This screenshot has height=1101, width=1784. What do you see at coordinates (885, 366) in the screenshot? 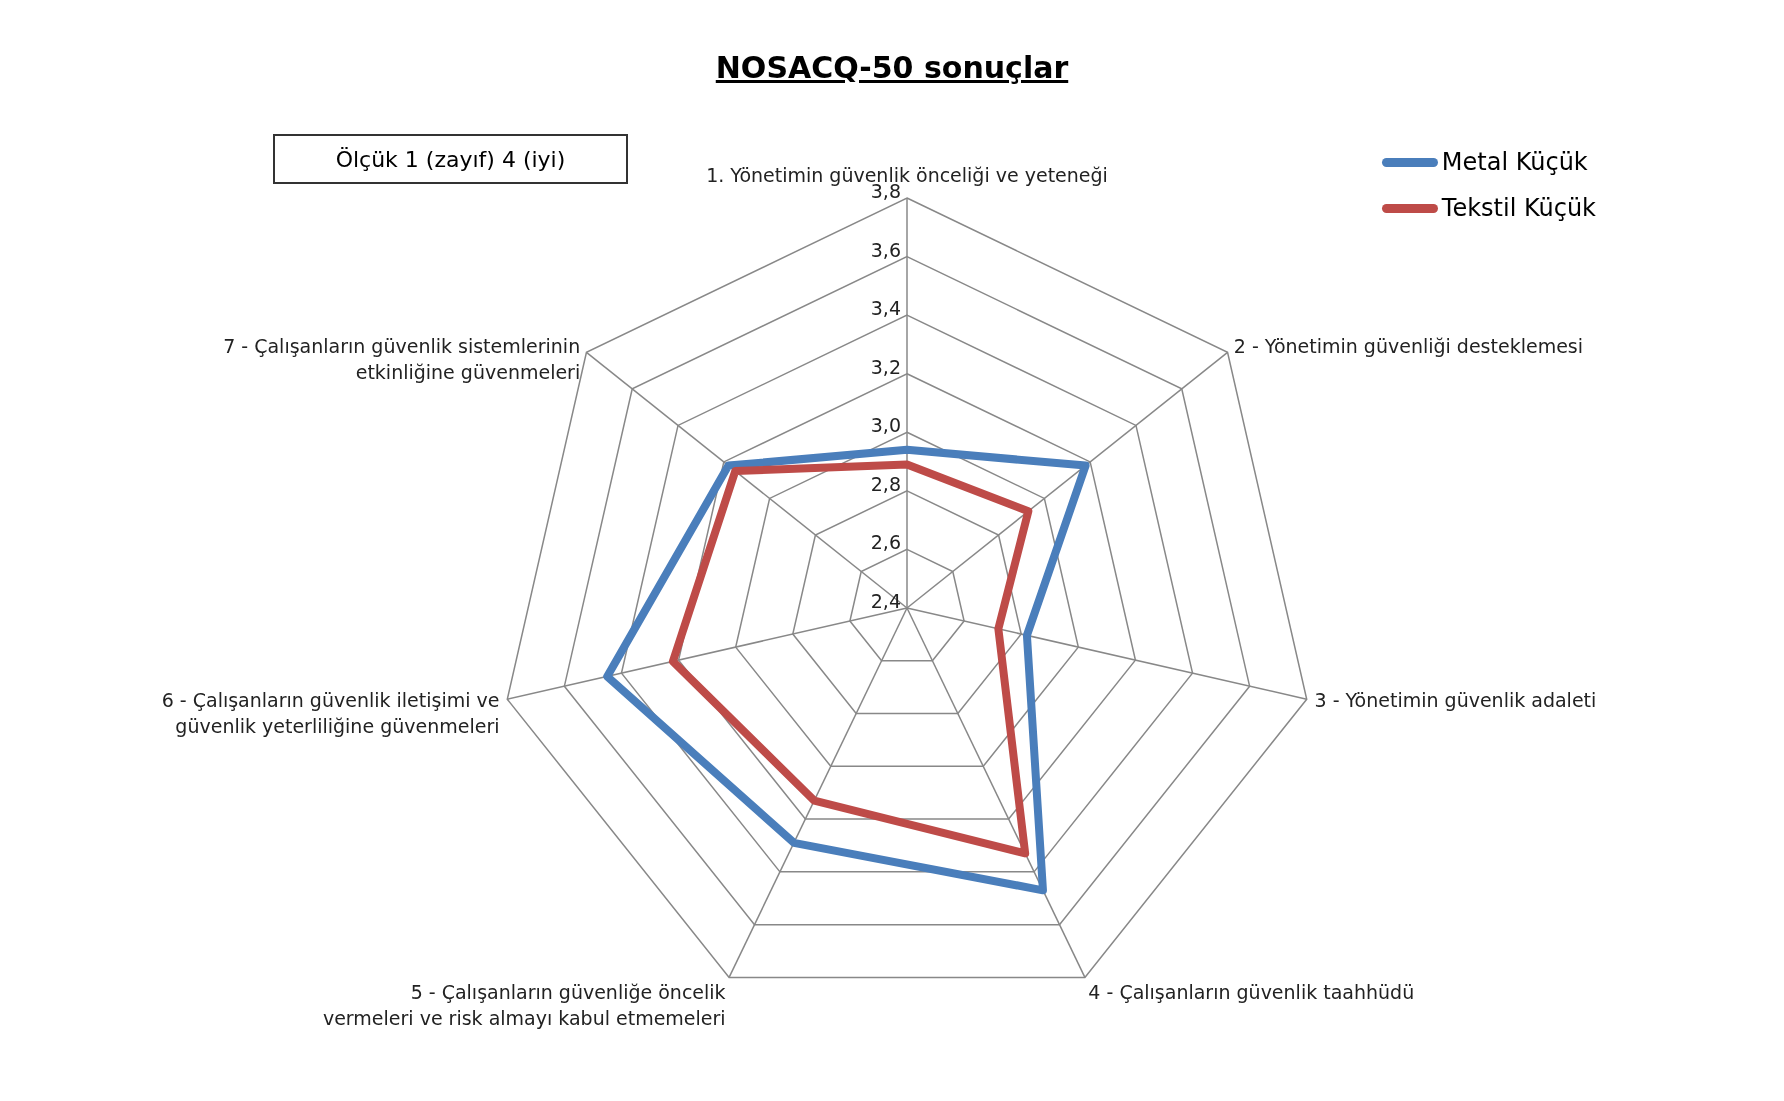
I see `y-tick-label: 3,2` at bounding box center [885, 366].